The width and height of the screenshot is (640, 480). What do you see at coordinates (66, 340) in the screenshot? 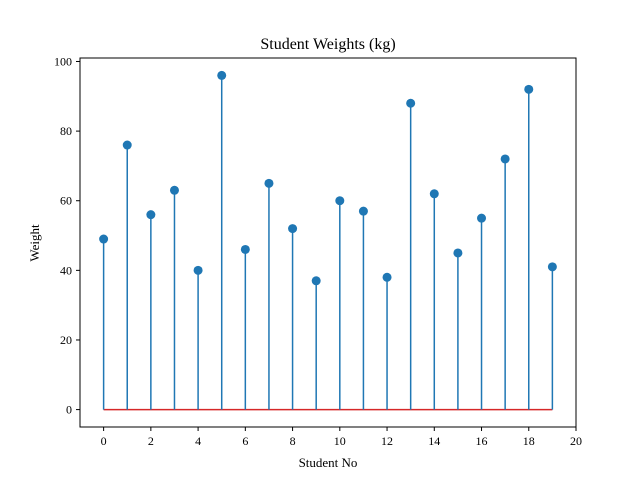
I see `y-tick-label: 20` at bounding box center [66, 340].